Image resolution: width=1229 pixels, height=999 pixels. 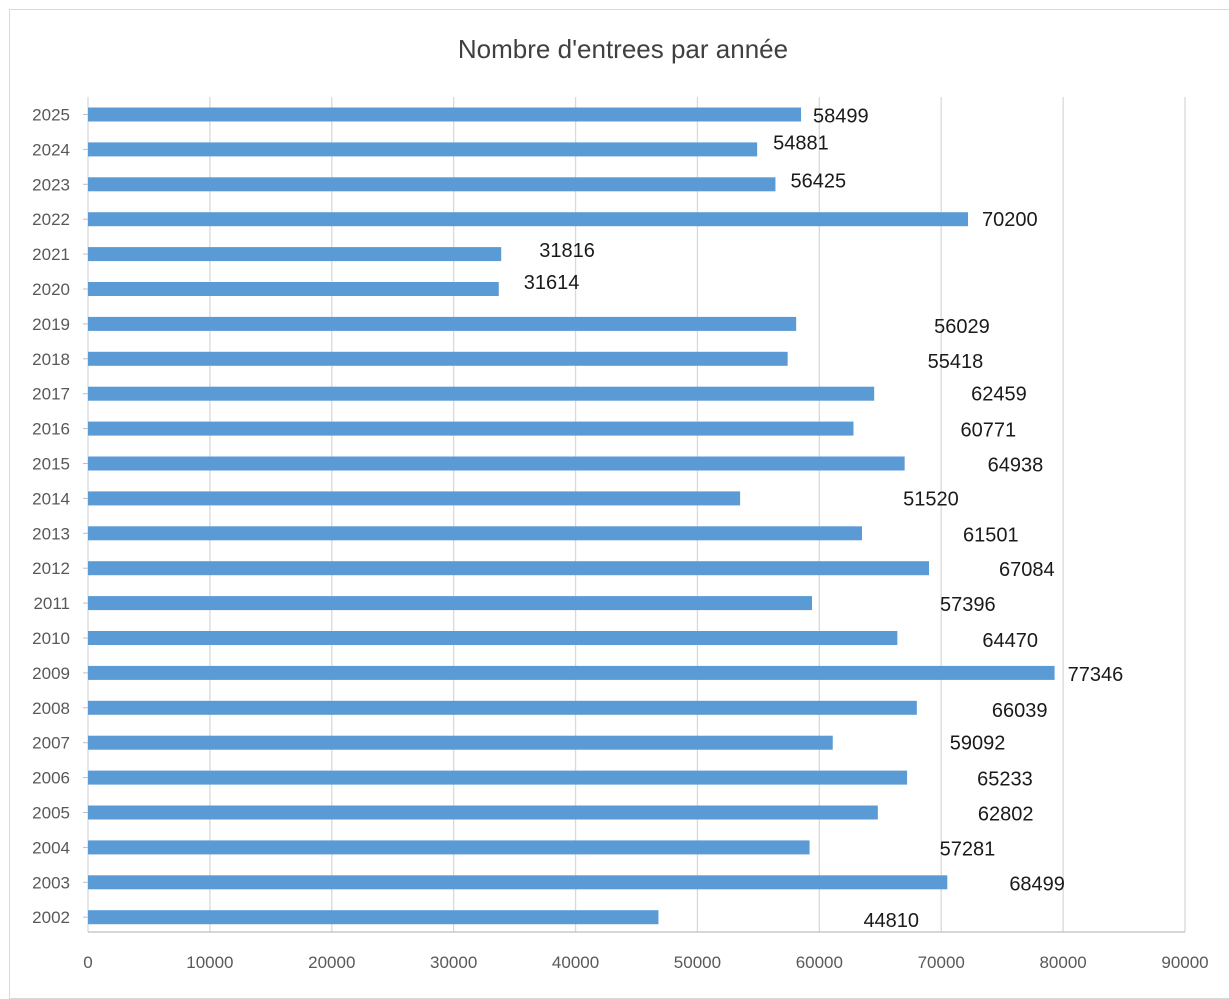 What do you see at coordinates (819, 962) in the screenshot?
I see `x-tick-label: 60000` at bounding box center [819, 962].